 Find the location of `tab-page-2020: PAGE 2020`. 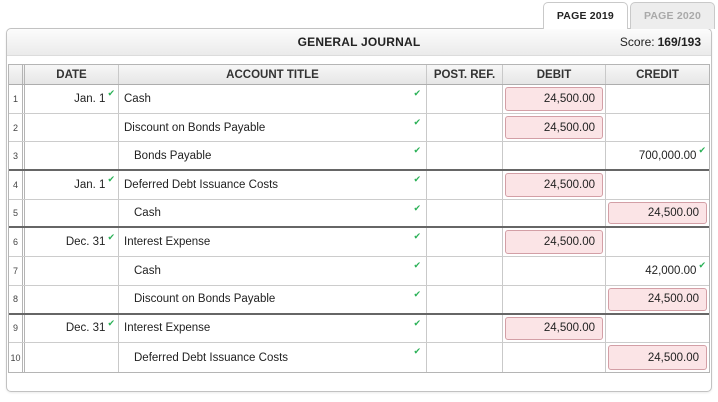

tab-page-2020: PAGE 2020 is located at coordinates (672, 15).